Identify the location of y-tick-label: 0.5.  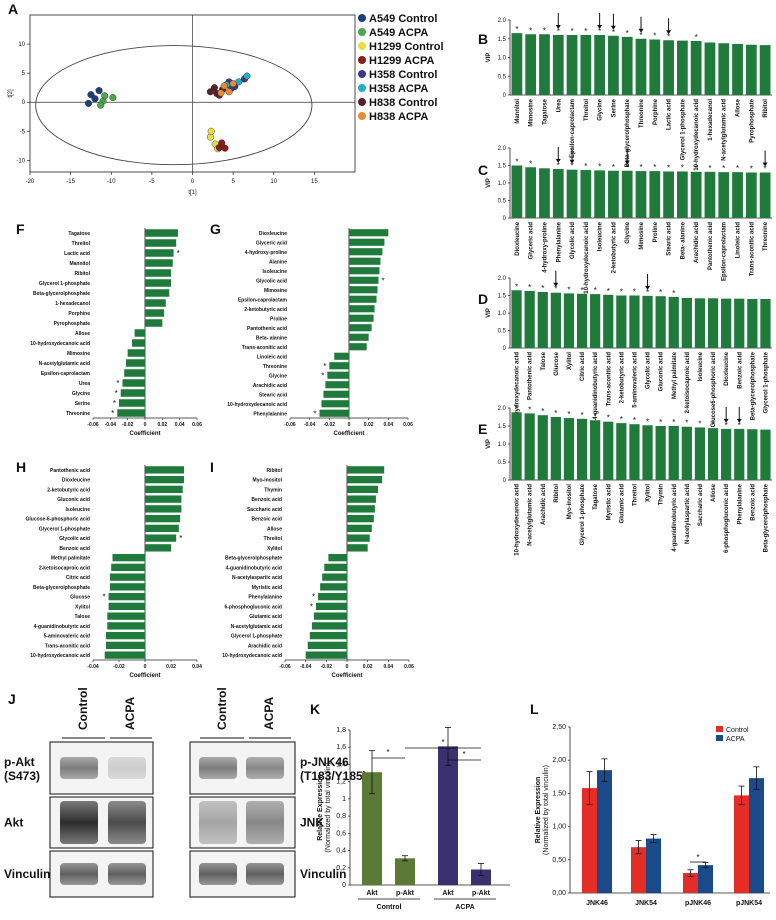
(502, 332).